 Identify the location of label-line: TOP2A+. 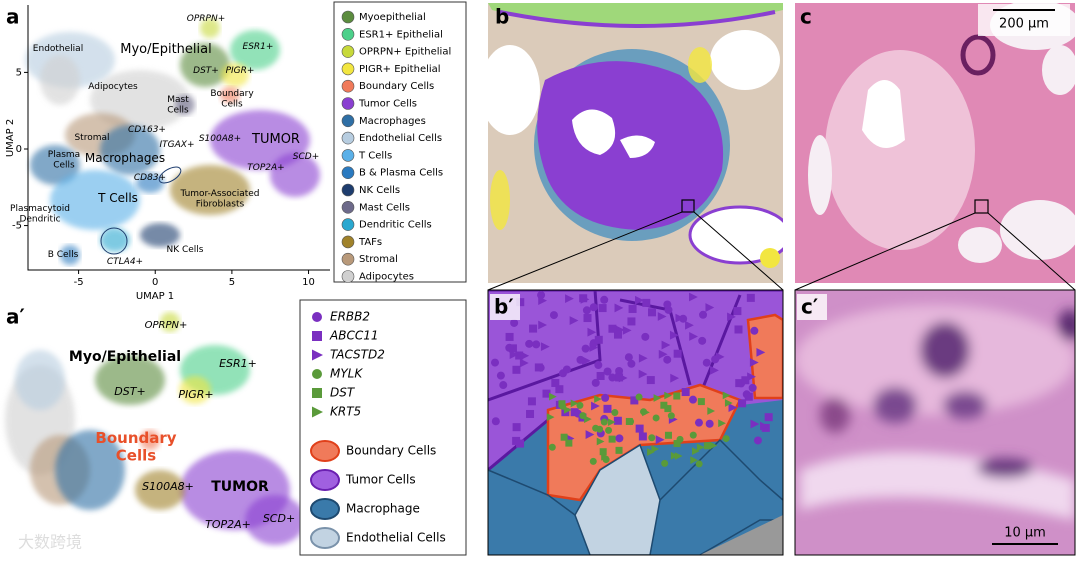
(265, 168).